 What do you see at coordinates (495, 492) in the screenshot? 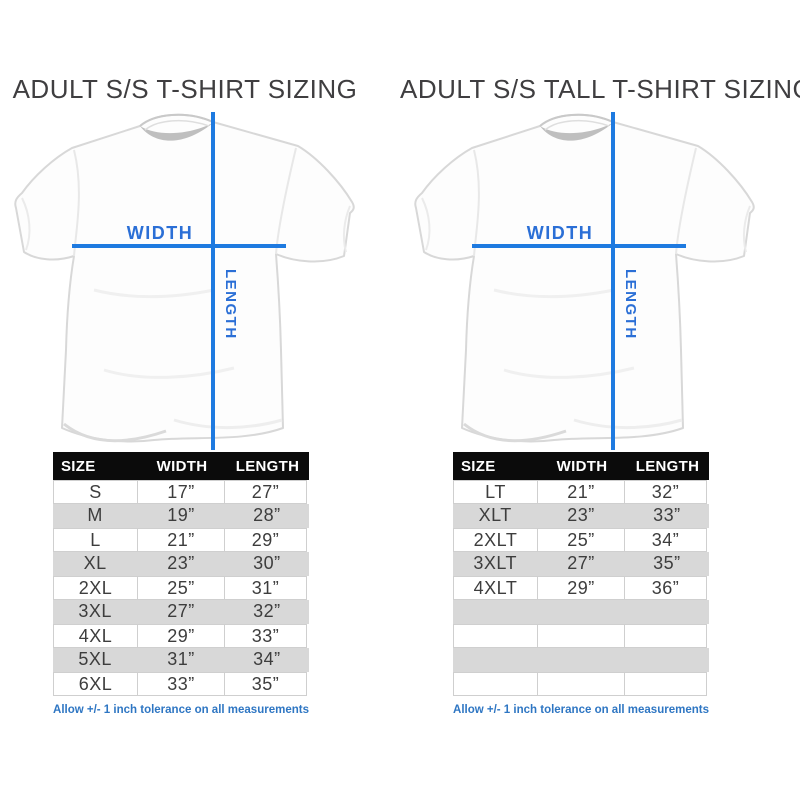
I see `table-cell: LT` at bounding box center [495, 492].